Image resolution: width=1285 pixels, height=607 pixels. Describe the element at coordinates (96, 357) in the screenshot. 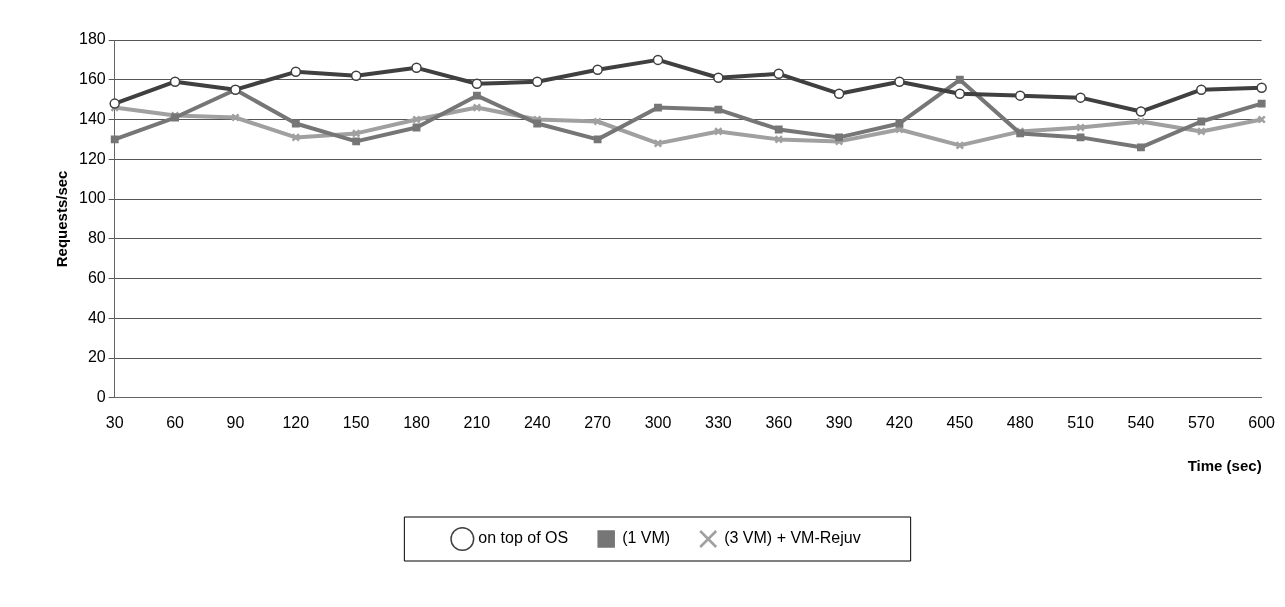

I see `y-tick-label: 20` at that location.